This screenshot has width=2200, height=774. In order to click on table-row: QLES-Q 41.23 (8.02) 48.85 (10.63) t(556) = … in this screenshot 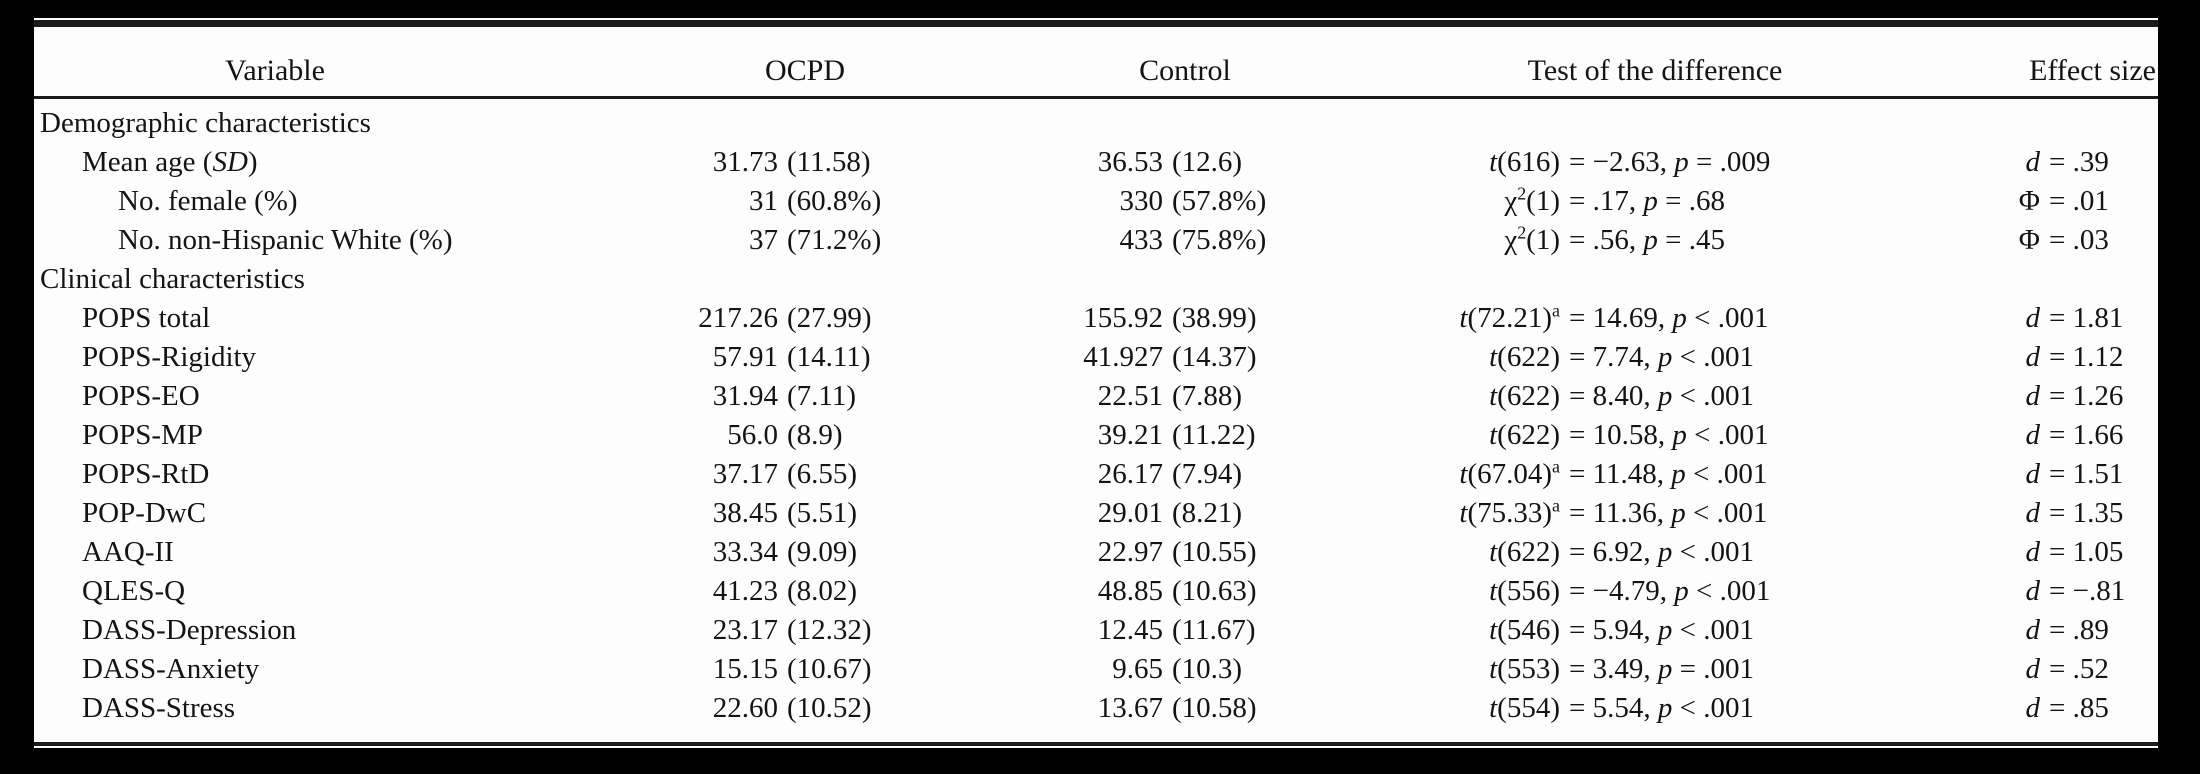, I will do `click(1096, 591)`.